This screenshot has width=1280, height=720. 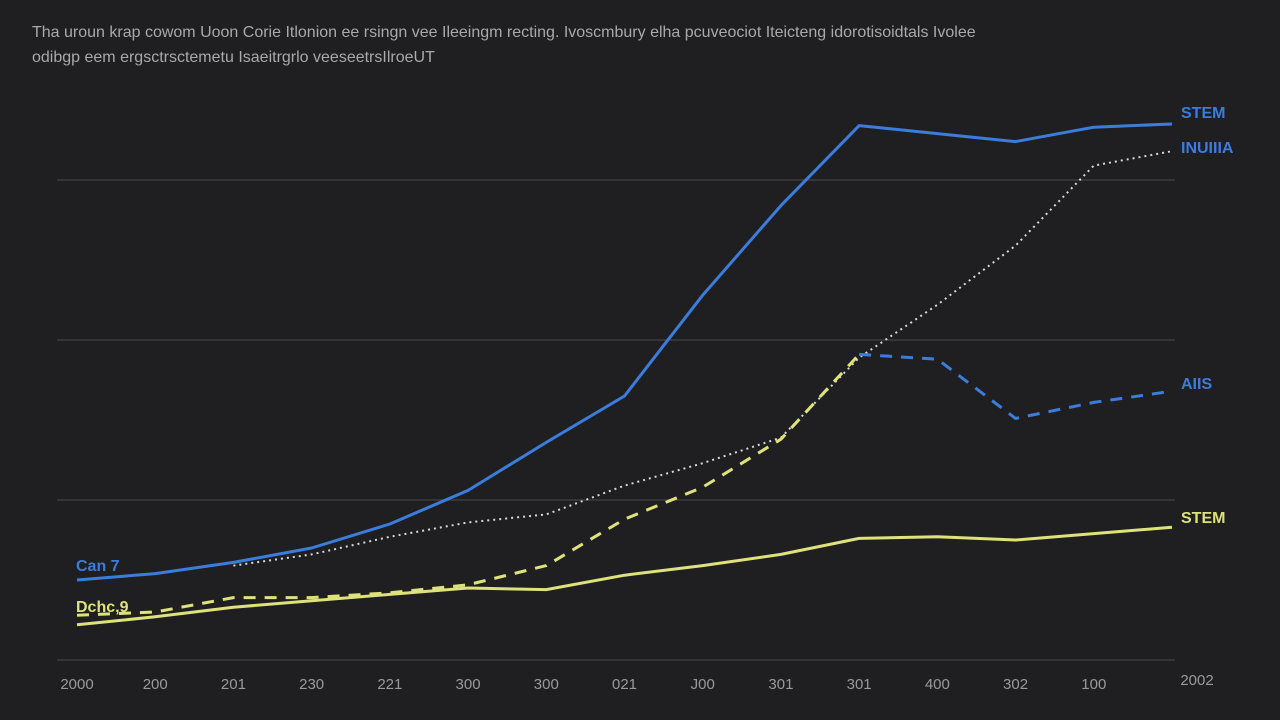 I want to click on x-tick-label: 021, so click(x=624, y=684).